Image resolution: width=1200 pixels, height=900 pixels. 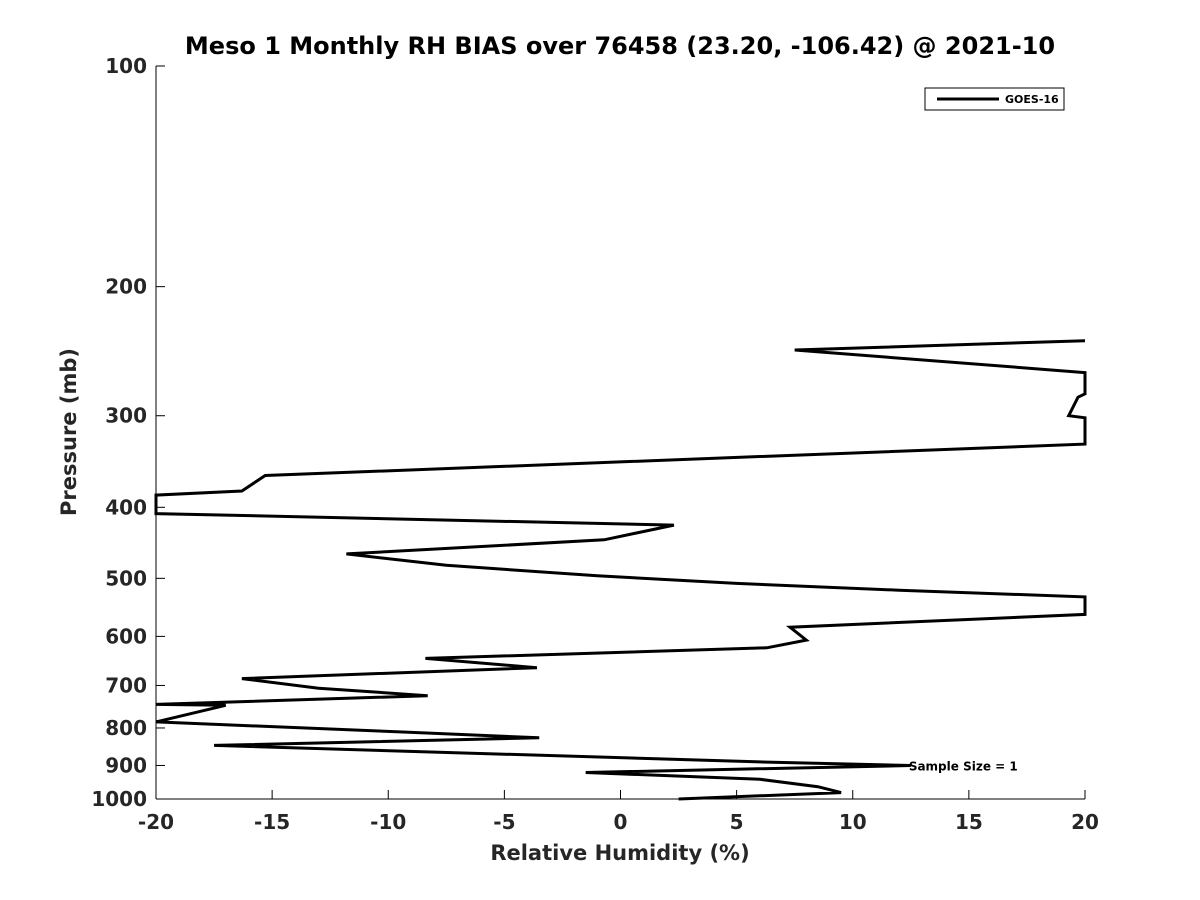 I want to click on x-tick-label: -15, so click(x=272, y=822).